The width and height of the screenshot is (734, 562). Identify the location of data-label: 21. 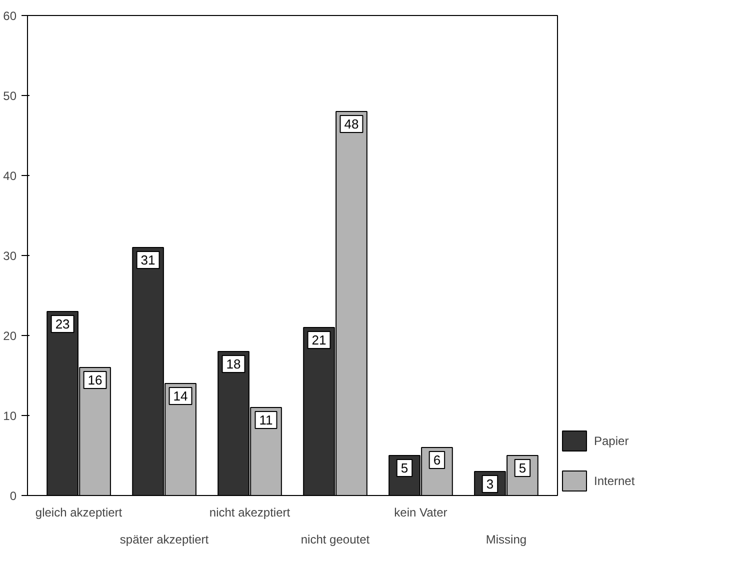
(319, 340).